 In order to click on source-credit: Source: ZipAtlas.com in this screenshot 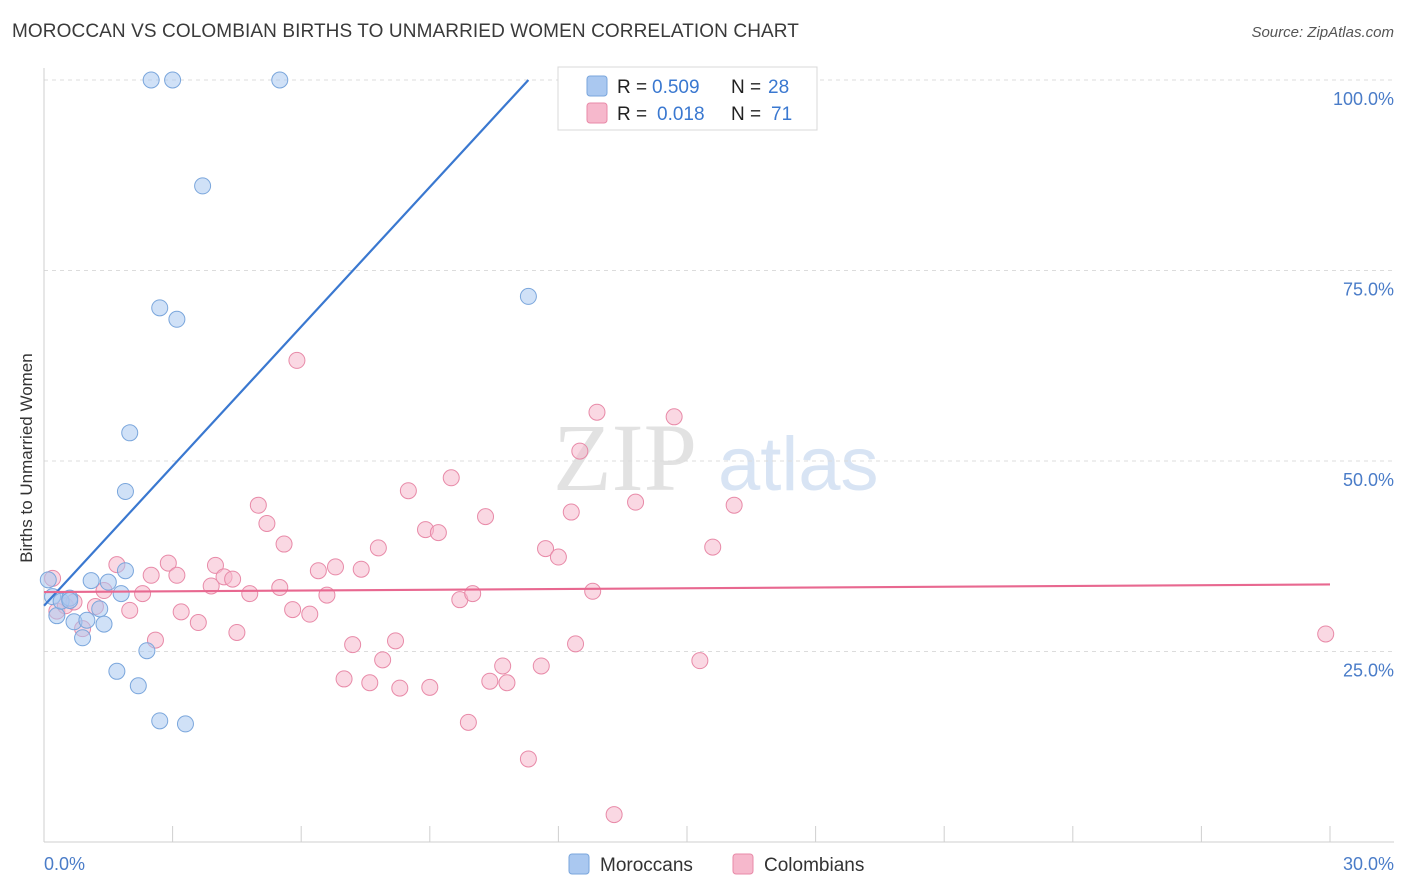, I will do `click(1322, 32)`.